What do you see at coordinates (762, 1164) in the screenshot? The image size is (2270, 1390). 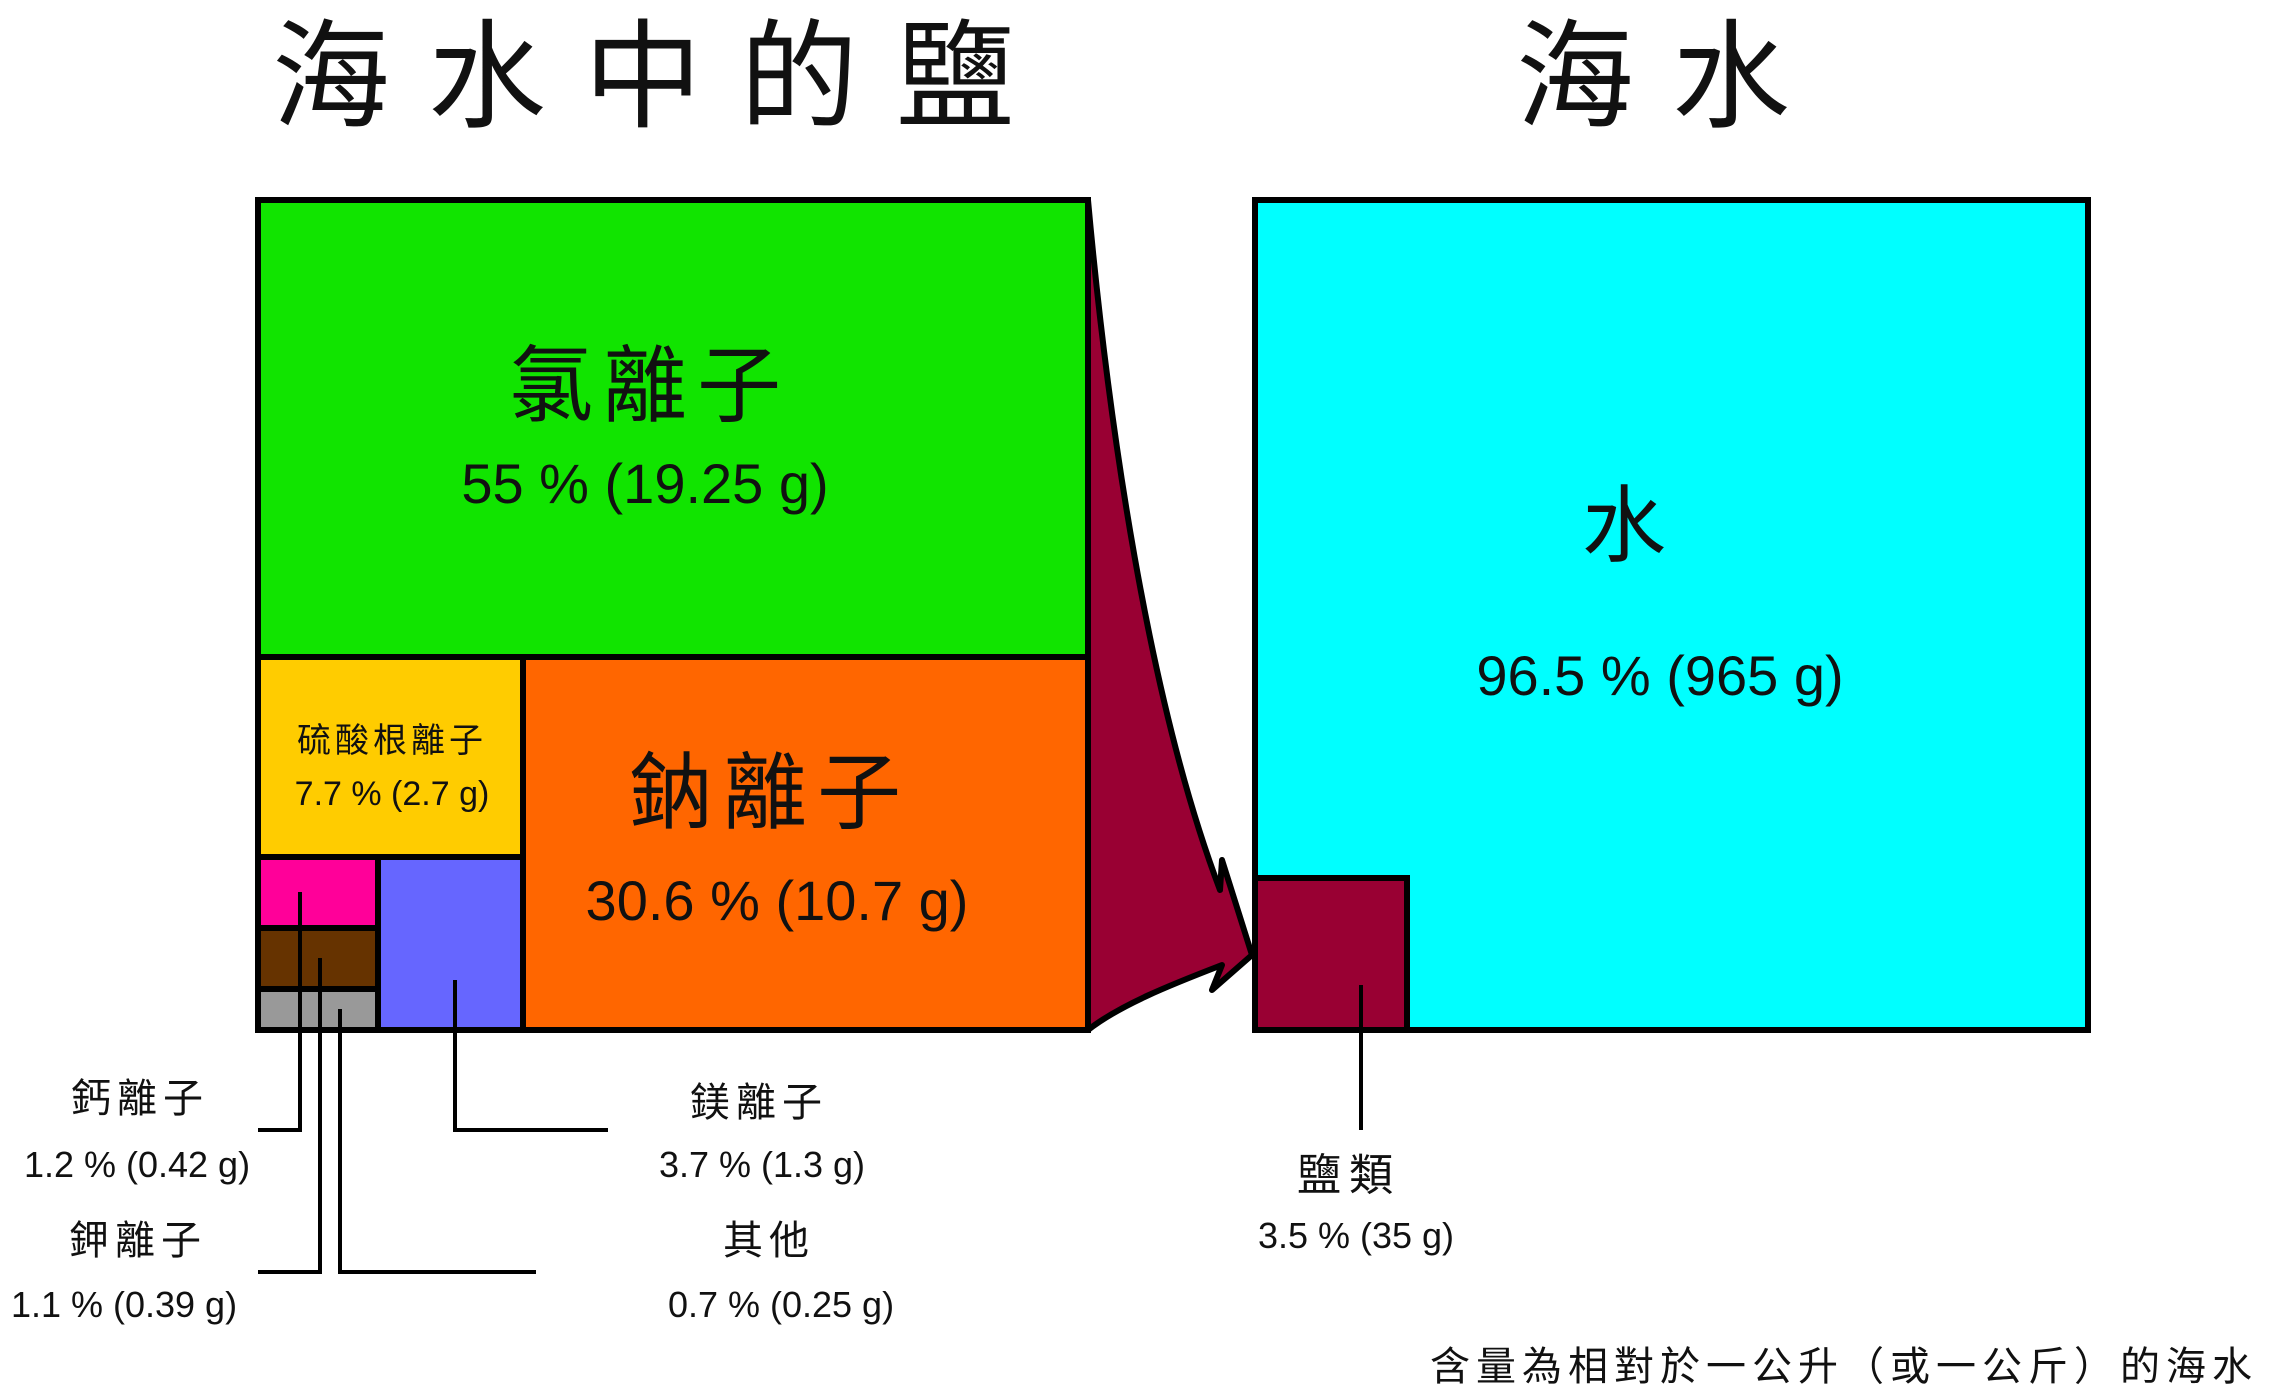 I see `magnesium-value: 3.7 % (1.3 g)` at bounding box center [762, 1164].